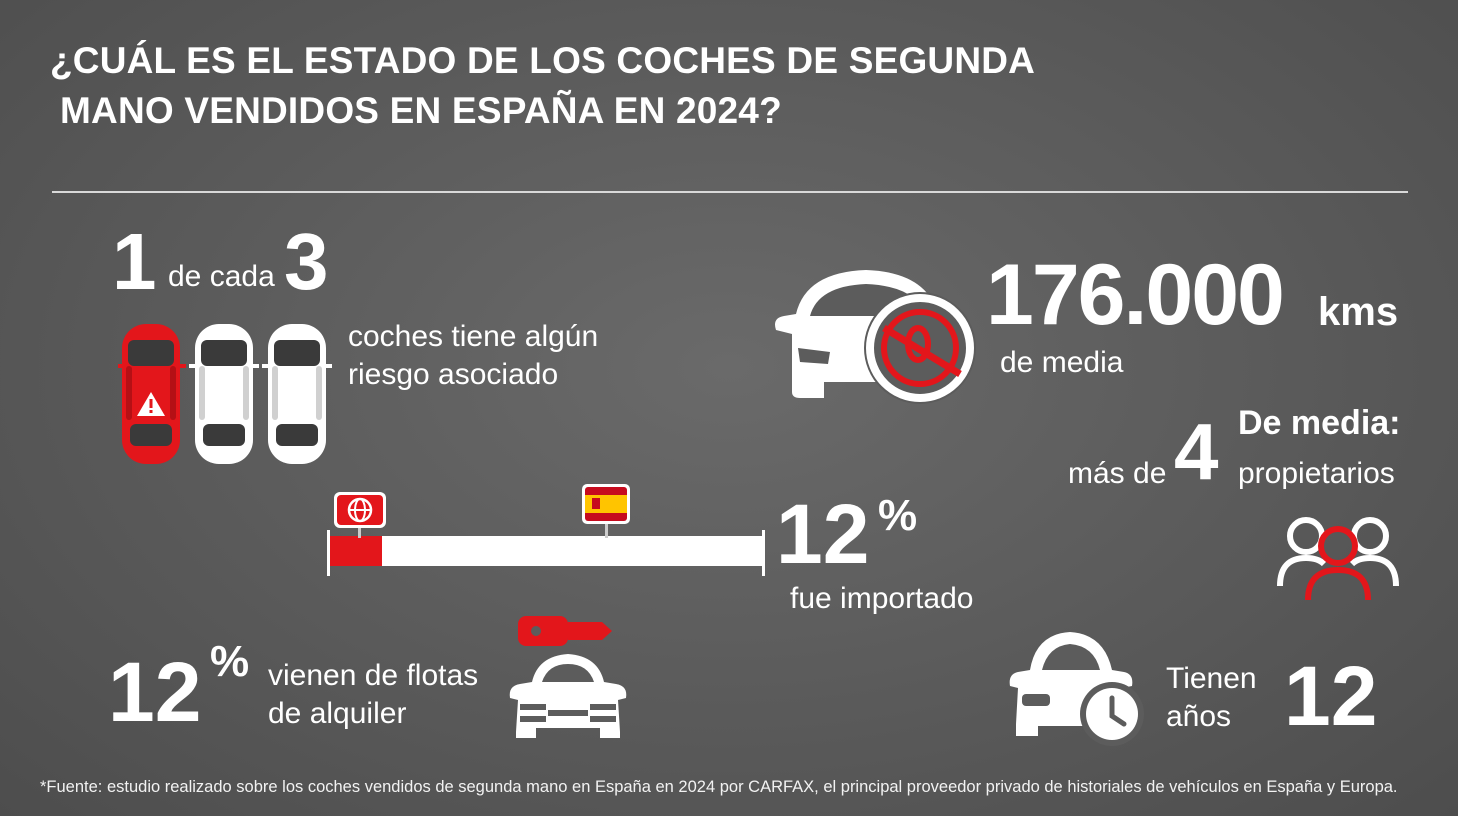 This screenshot has width=1458, height=816. I want to click on rental-value: 12, so click(155, 692).